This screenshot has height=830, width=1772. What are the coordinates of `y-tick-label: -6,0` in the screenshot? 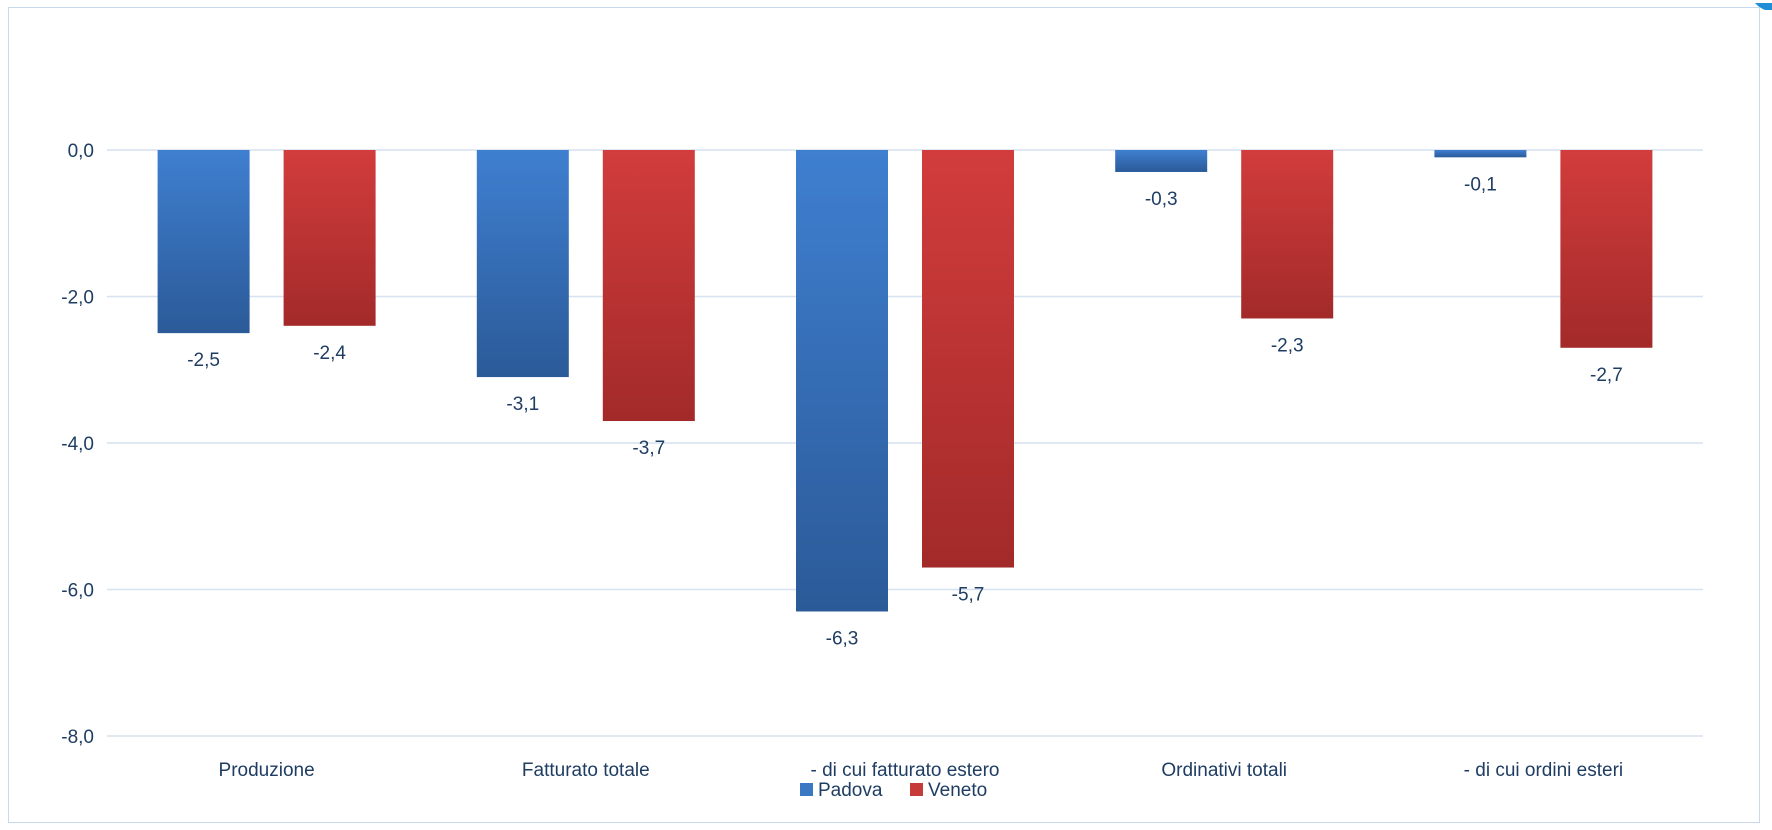 It's located at (77, 591).